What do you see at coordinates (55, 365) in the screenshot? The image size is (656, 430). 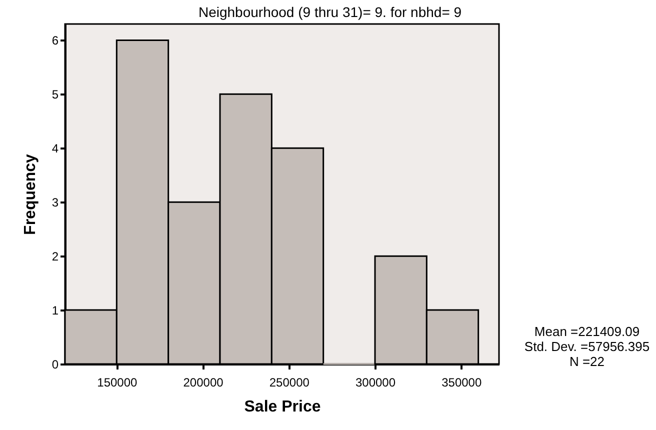 I see `y-tick-label: 0` at bounding box center [55, 365].